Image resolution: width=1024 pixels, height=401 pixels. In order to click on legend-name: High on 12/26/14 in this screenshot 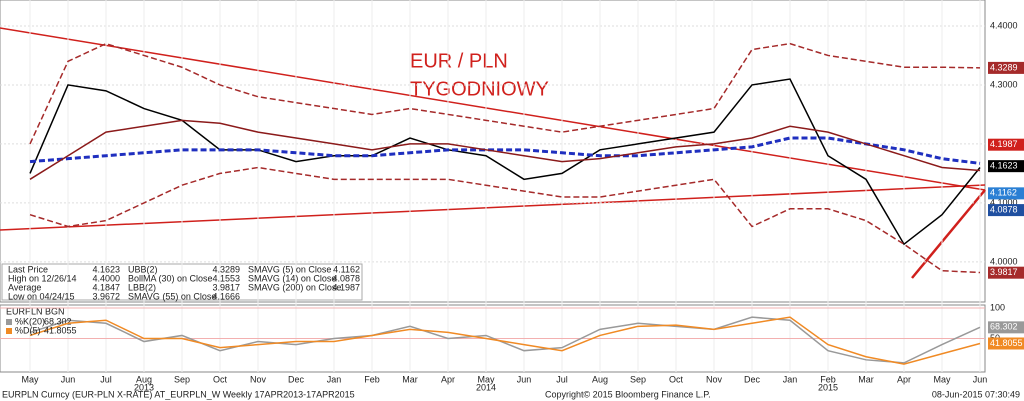, I will do `click(42, 278)`.